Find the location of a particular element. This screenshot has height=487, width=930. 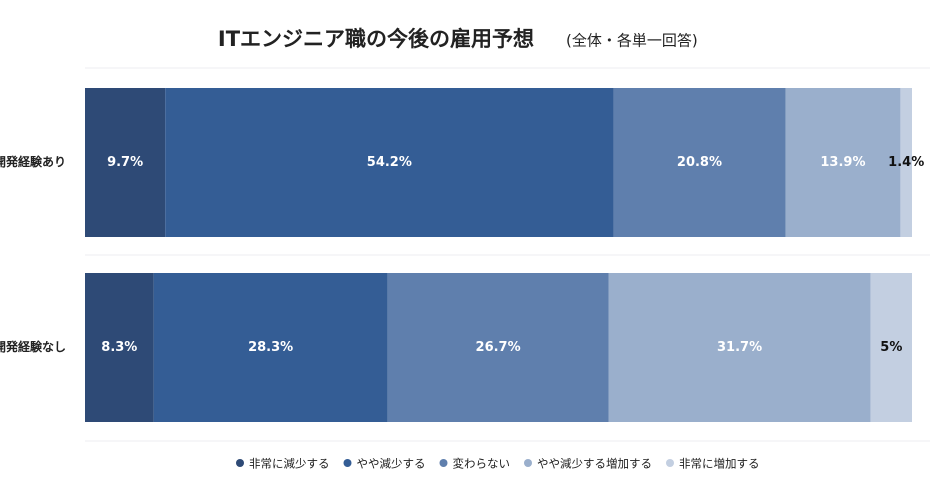

value-label: 13.9% is located at coordinates (842, 162).